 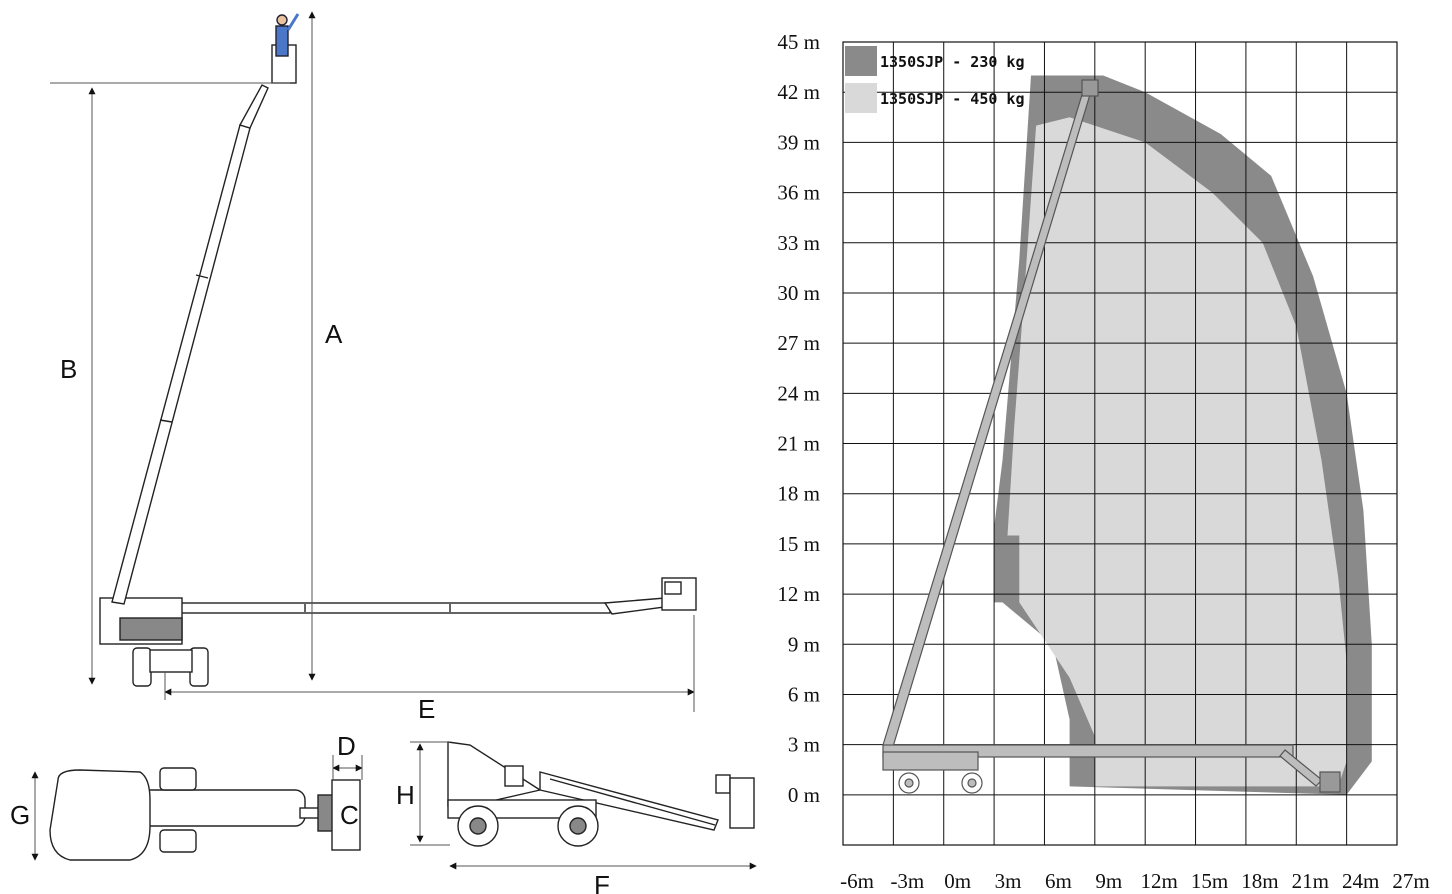 I want to click on y-tick-label: 9 m, so click(x=804, y=644).